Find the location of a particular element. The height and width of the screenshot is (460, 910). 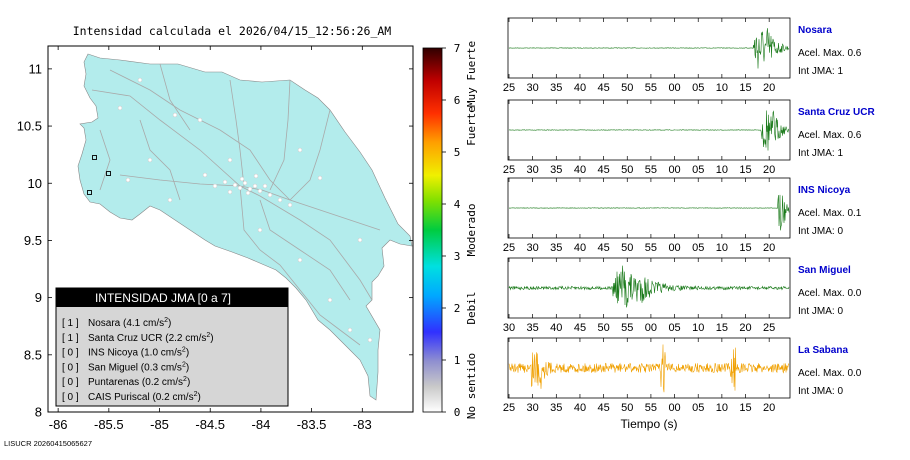

legend-entry: [ 0 ] INS Nicoya (1.0 cm/s2) is located at coordinates (125, 353).